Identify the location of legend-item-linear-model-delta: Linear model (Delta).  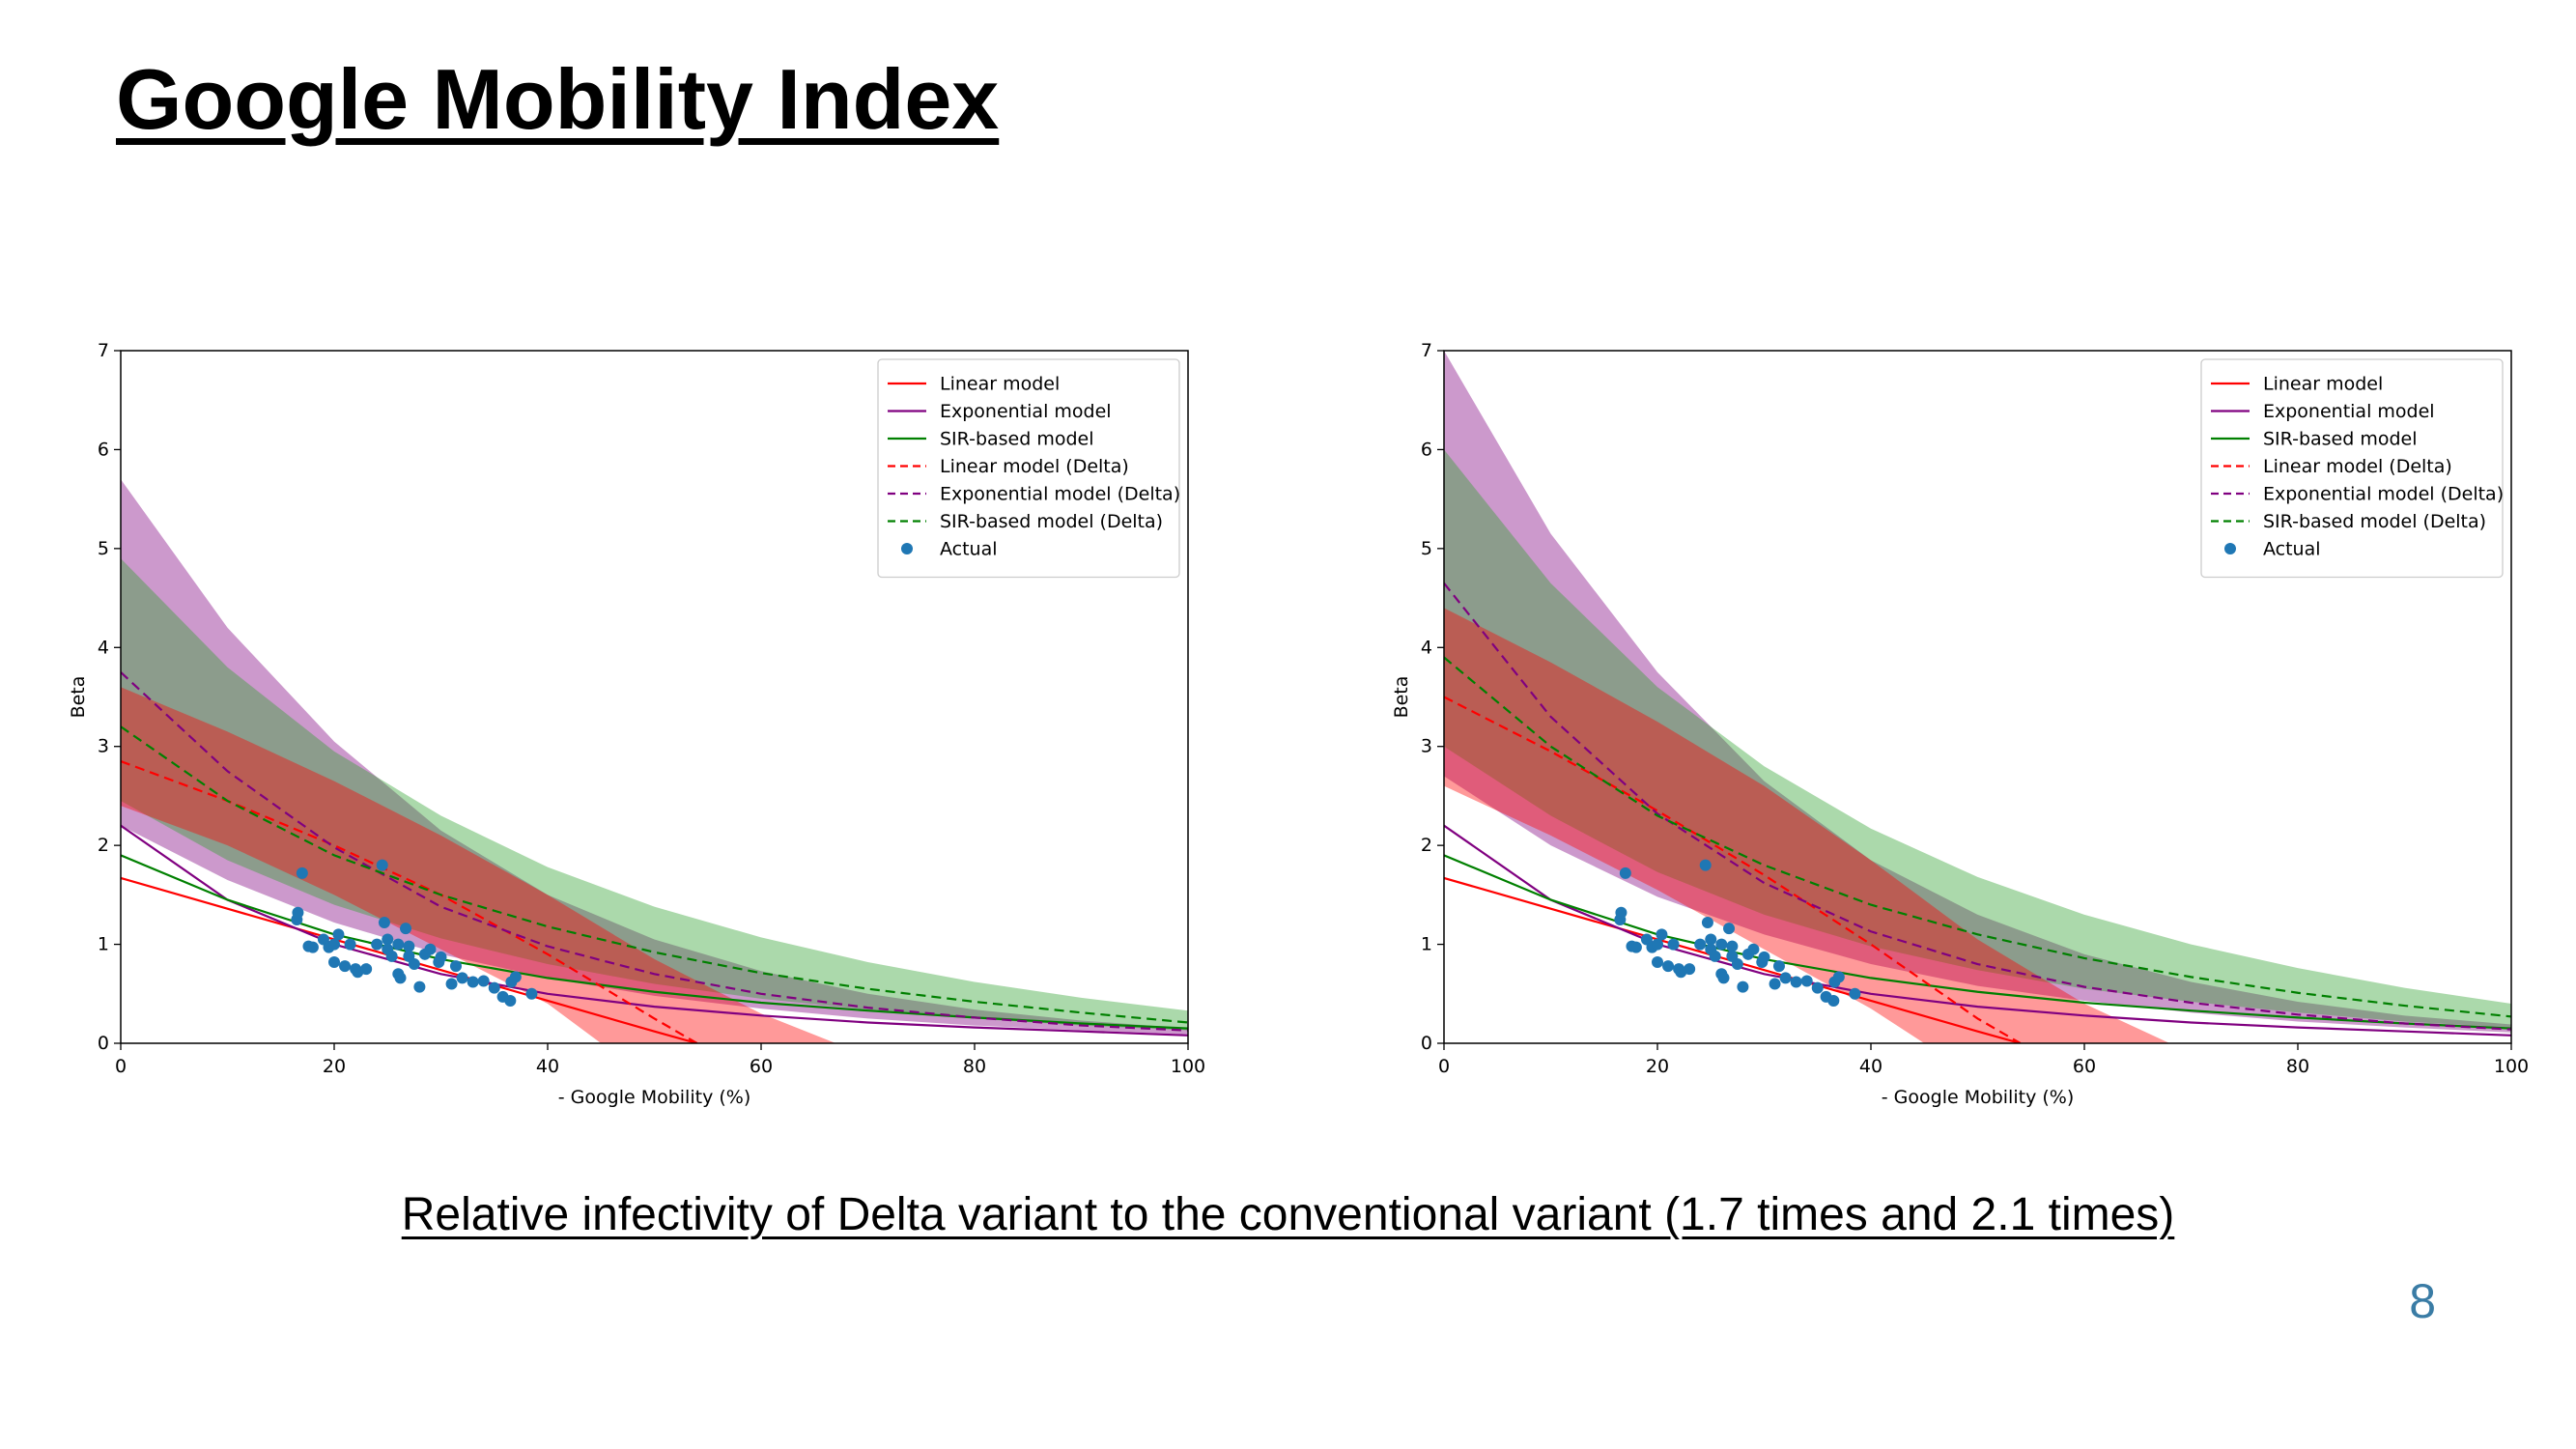
(2331, 466).